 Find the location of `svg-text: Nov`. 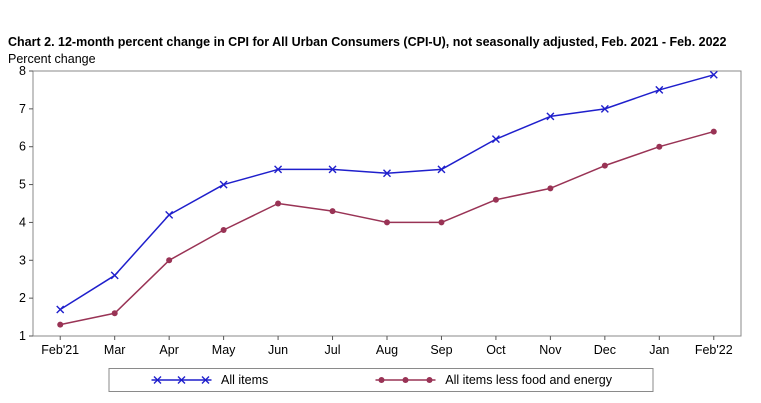

svg-text: Nov is located at coordinates (550, 350).